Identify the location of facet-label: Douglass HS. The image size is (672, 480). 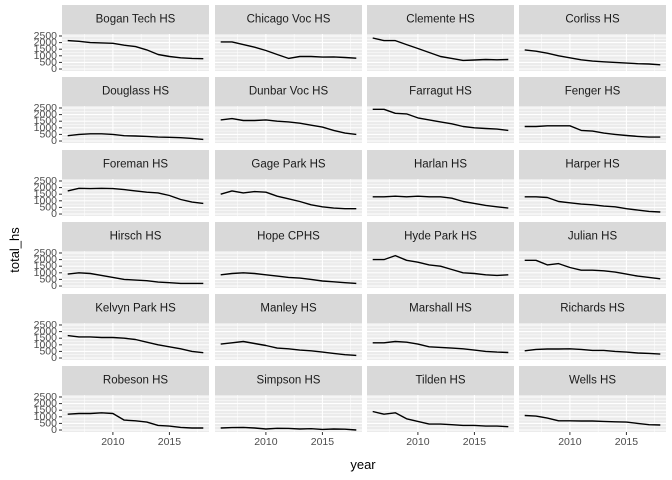
(135, 92).